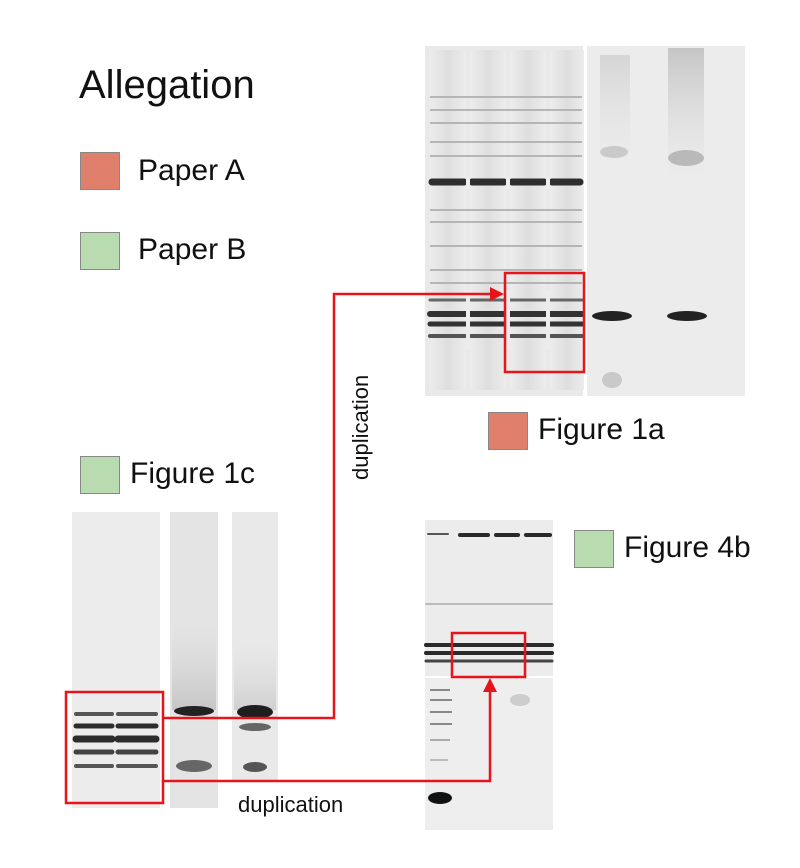 Image resolution: width=800 pixels, height=868 pixels. I want to click on figure-4b-blot, so click(489, 675).